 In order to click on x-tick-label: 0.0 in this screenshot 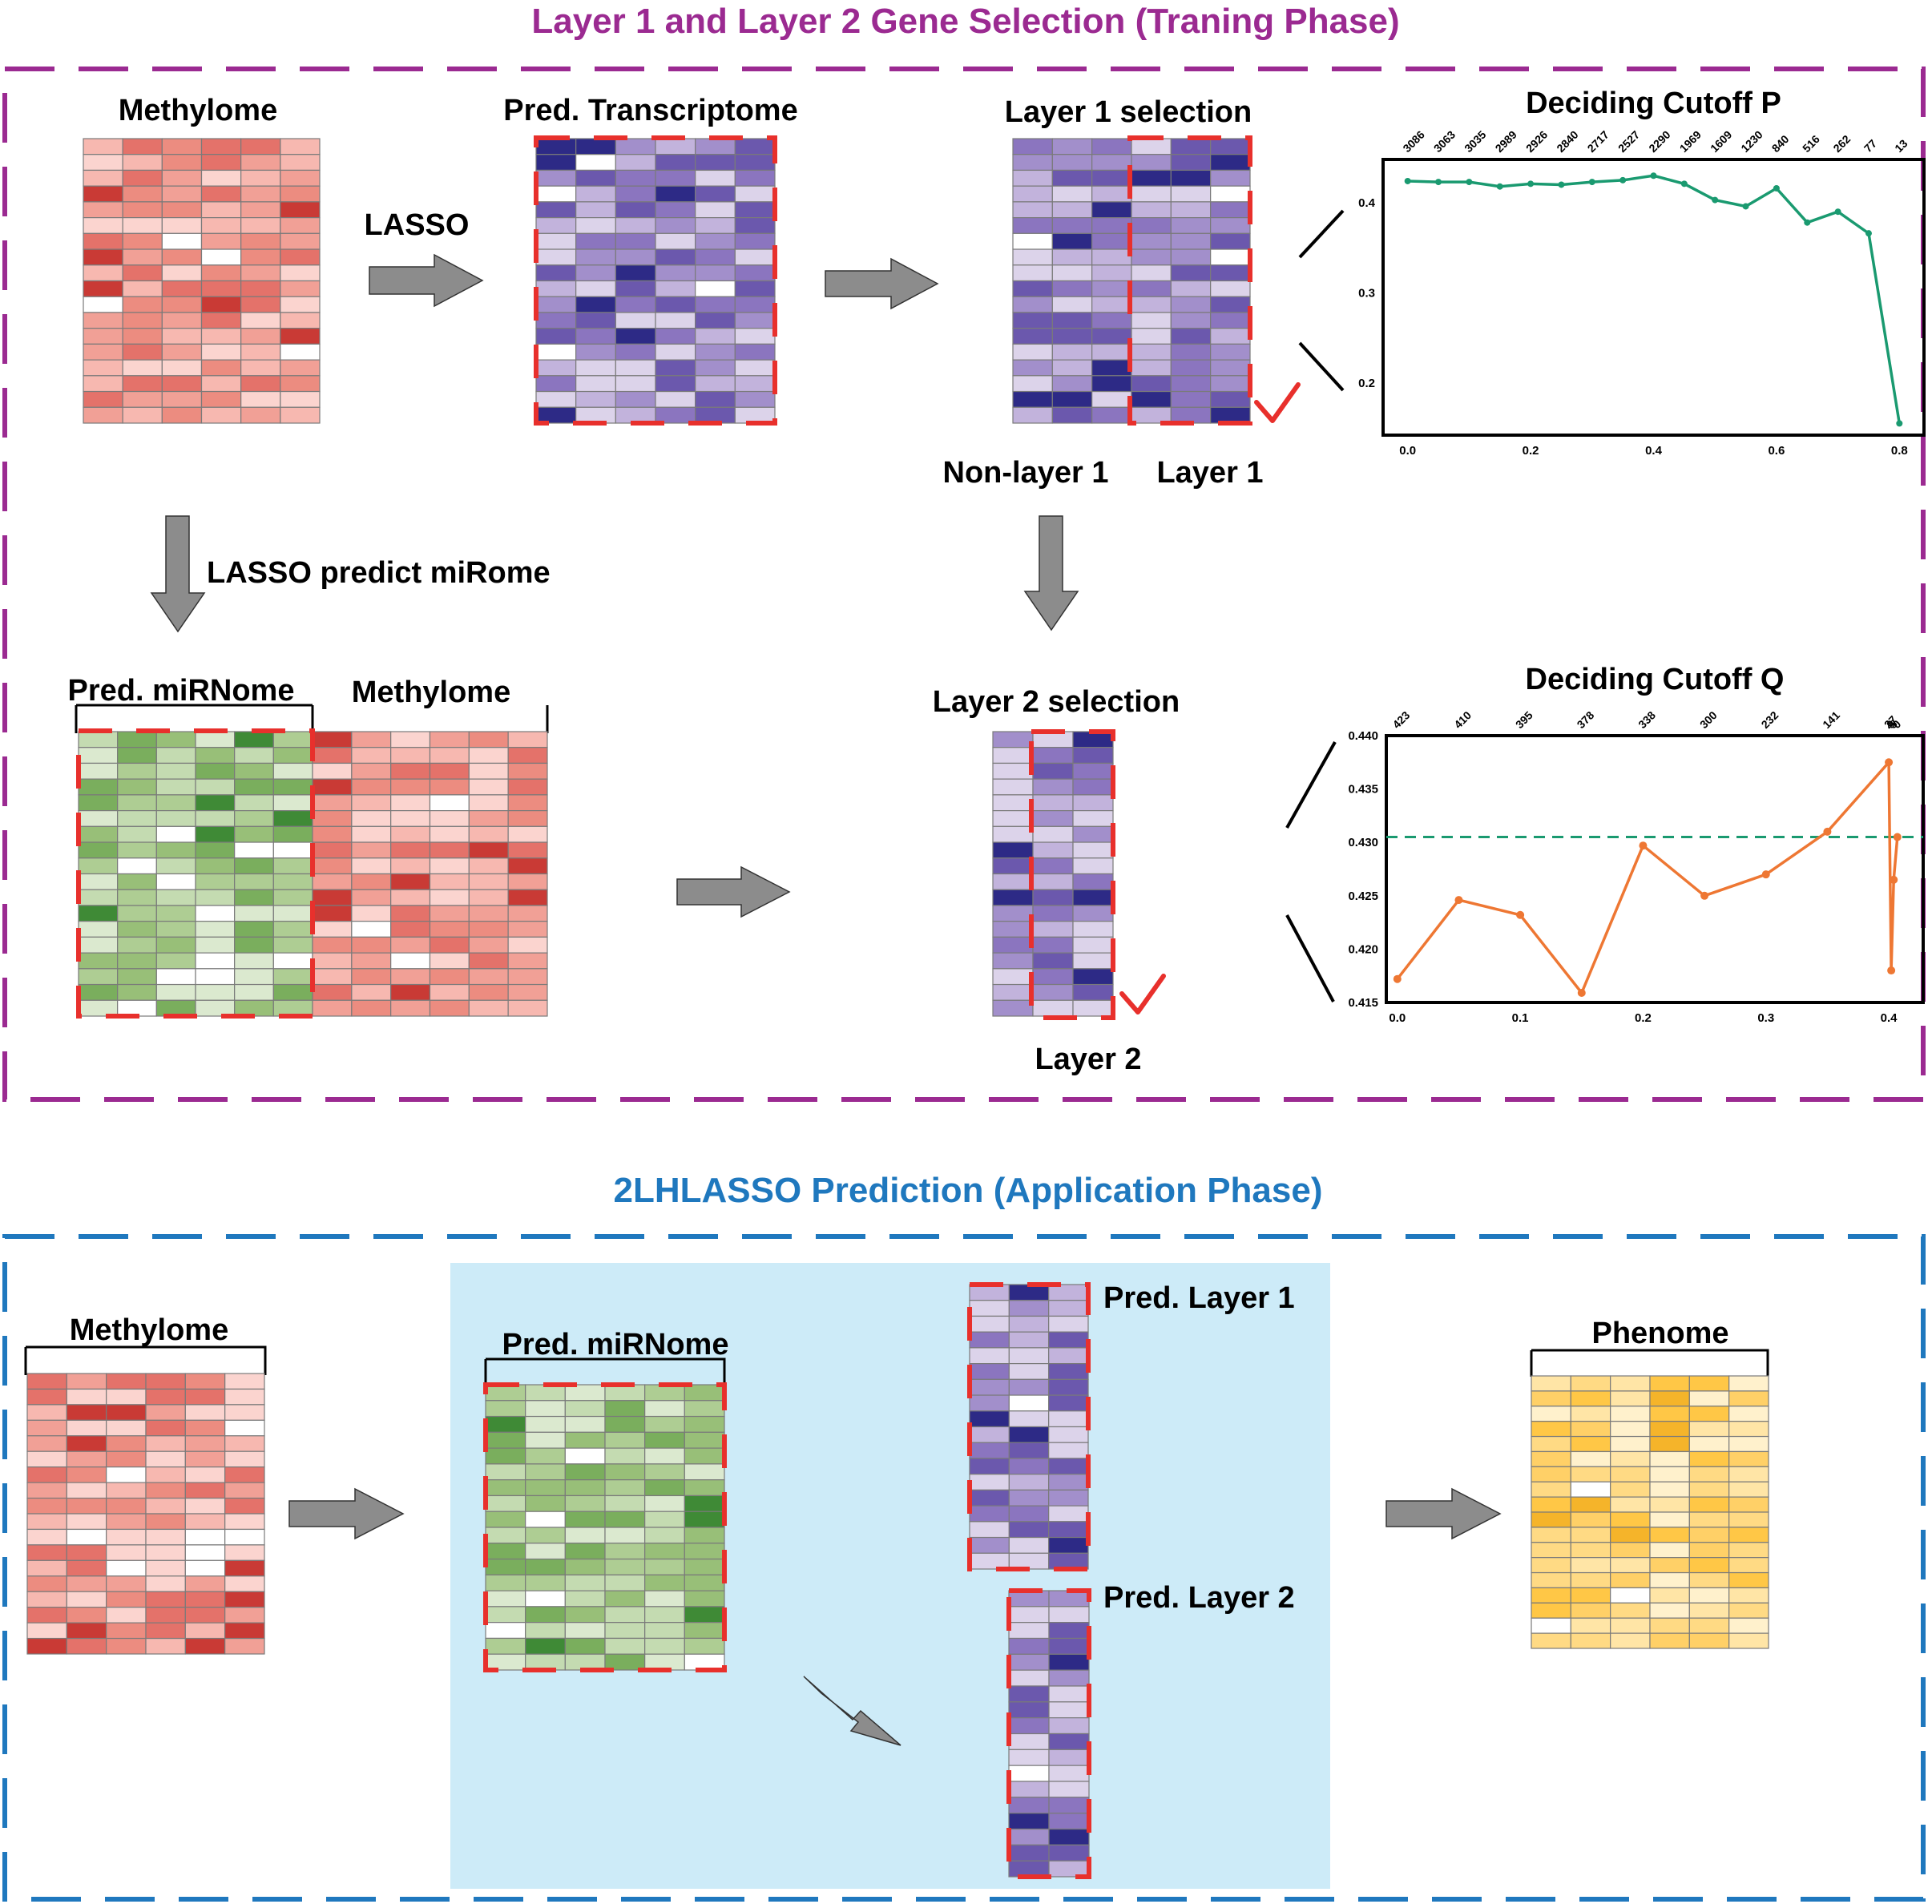, I will do `click(1407, 451)`.